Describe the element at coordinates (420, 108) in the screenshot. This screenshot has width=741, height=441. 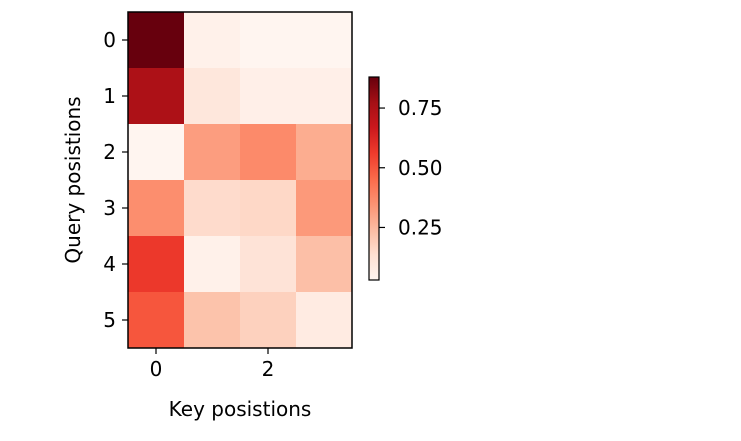
I see `colorbar-tick-label: 0.75` at that location.